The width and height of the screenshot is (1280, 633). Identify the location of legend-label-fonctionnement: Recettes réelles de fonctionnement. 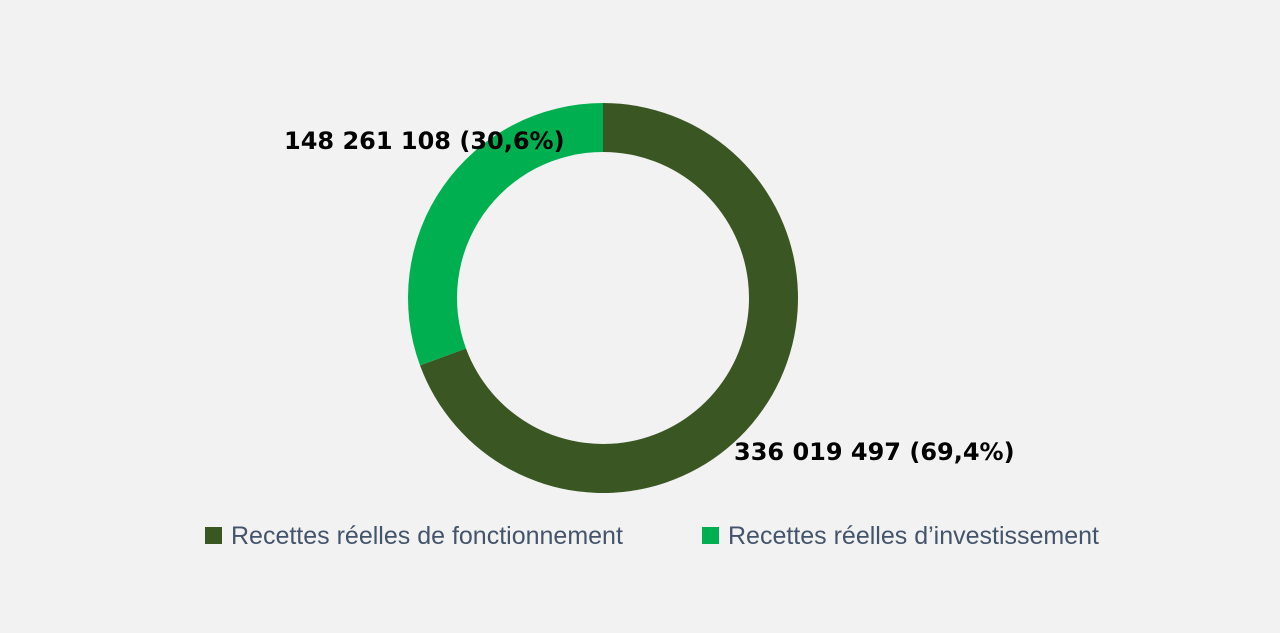
(427, 536).